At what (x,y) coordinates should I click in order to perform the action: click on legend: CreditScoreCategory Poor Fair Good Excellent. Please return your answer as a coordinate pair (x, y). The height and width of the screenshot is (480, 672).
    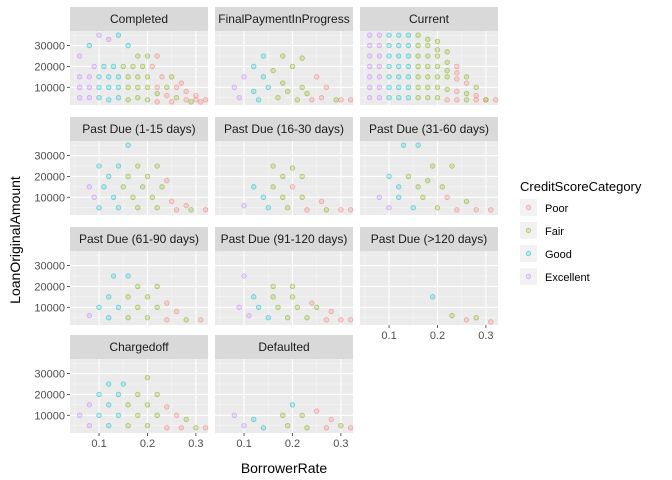
    Looking at the image, I should click on (581, 232).